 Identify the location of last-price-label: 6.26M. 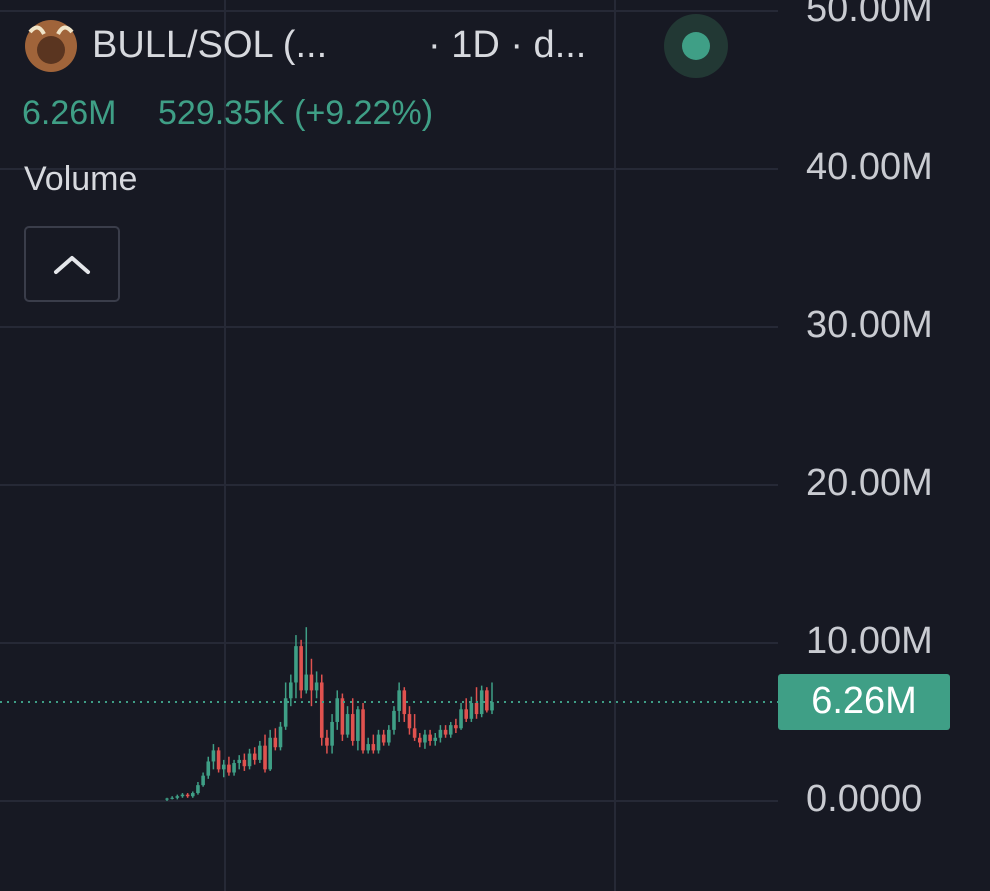
(864, 701).